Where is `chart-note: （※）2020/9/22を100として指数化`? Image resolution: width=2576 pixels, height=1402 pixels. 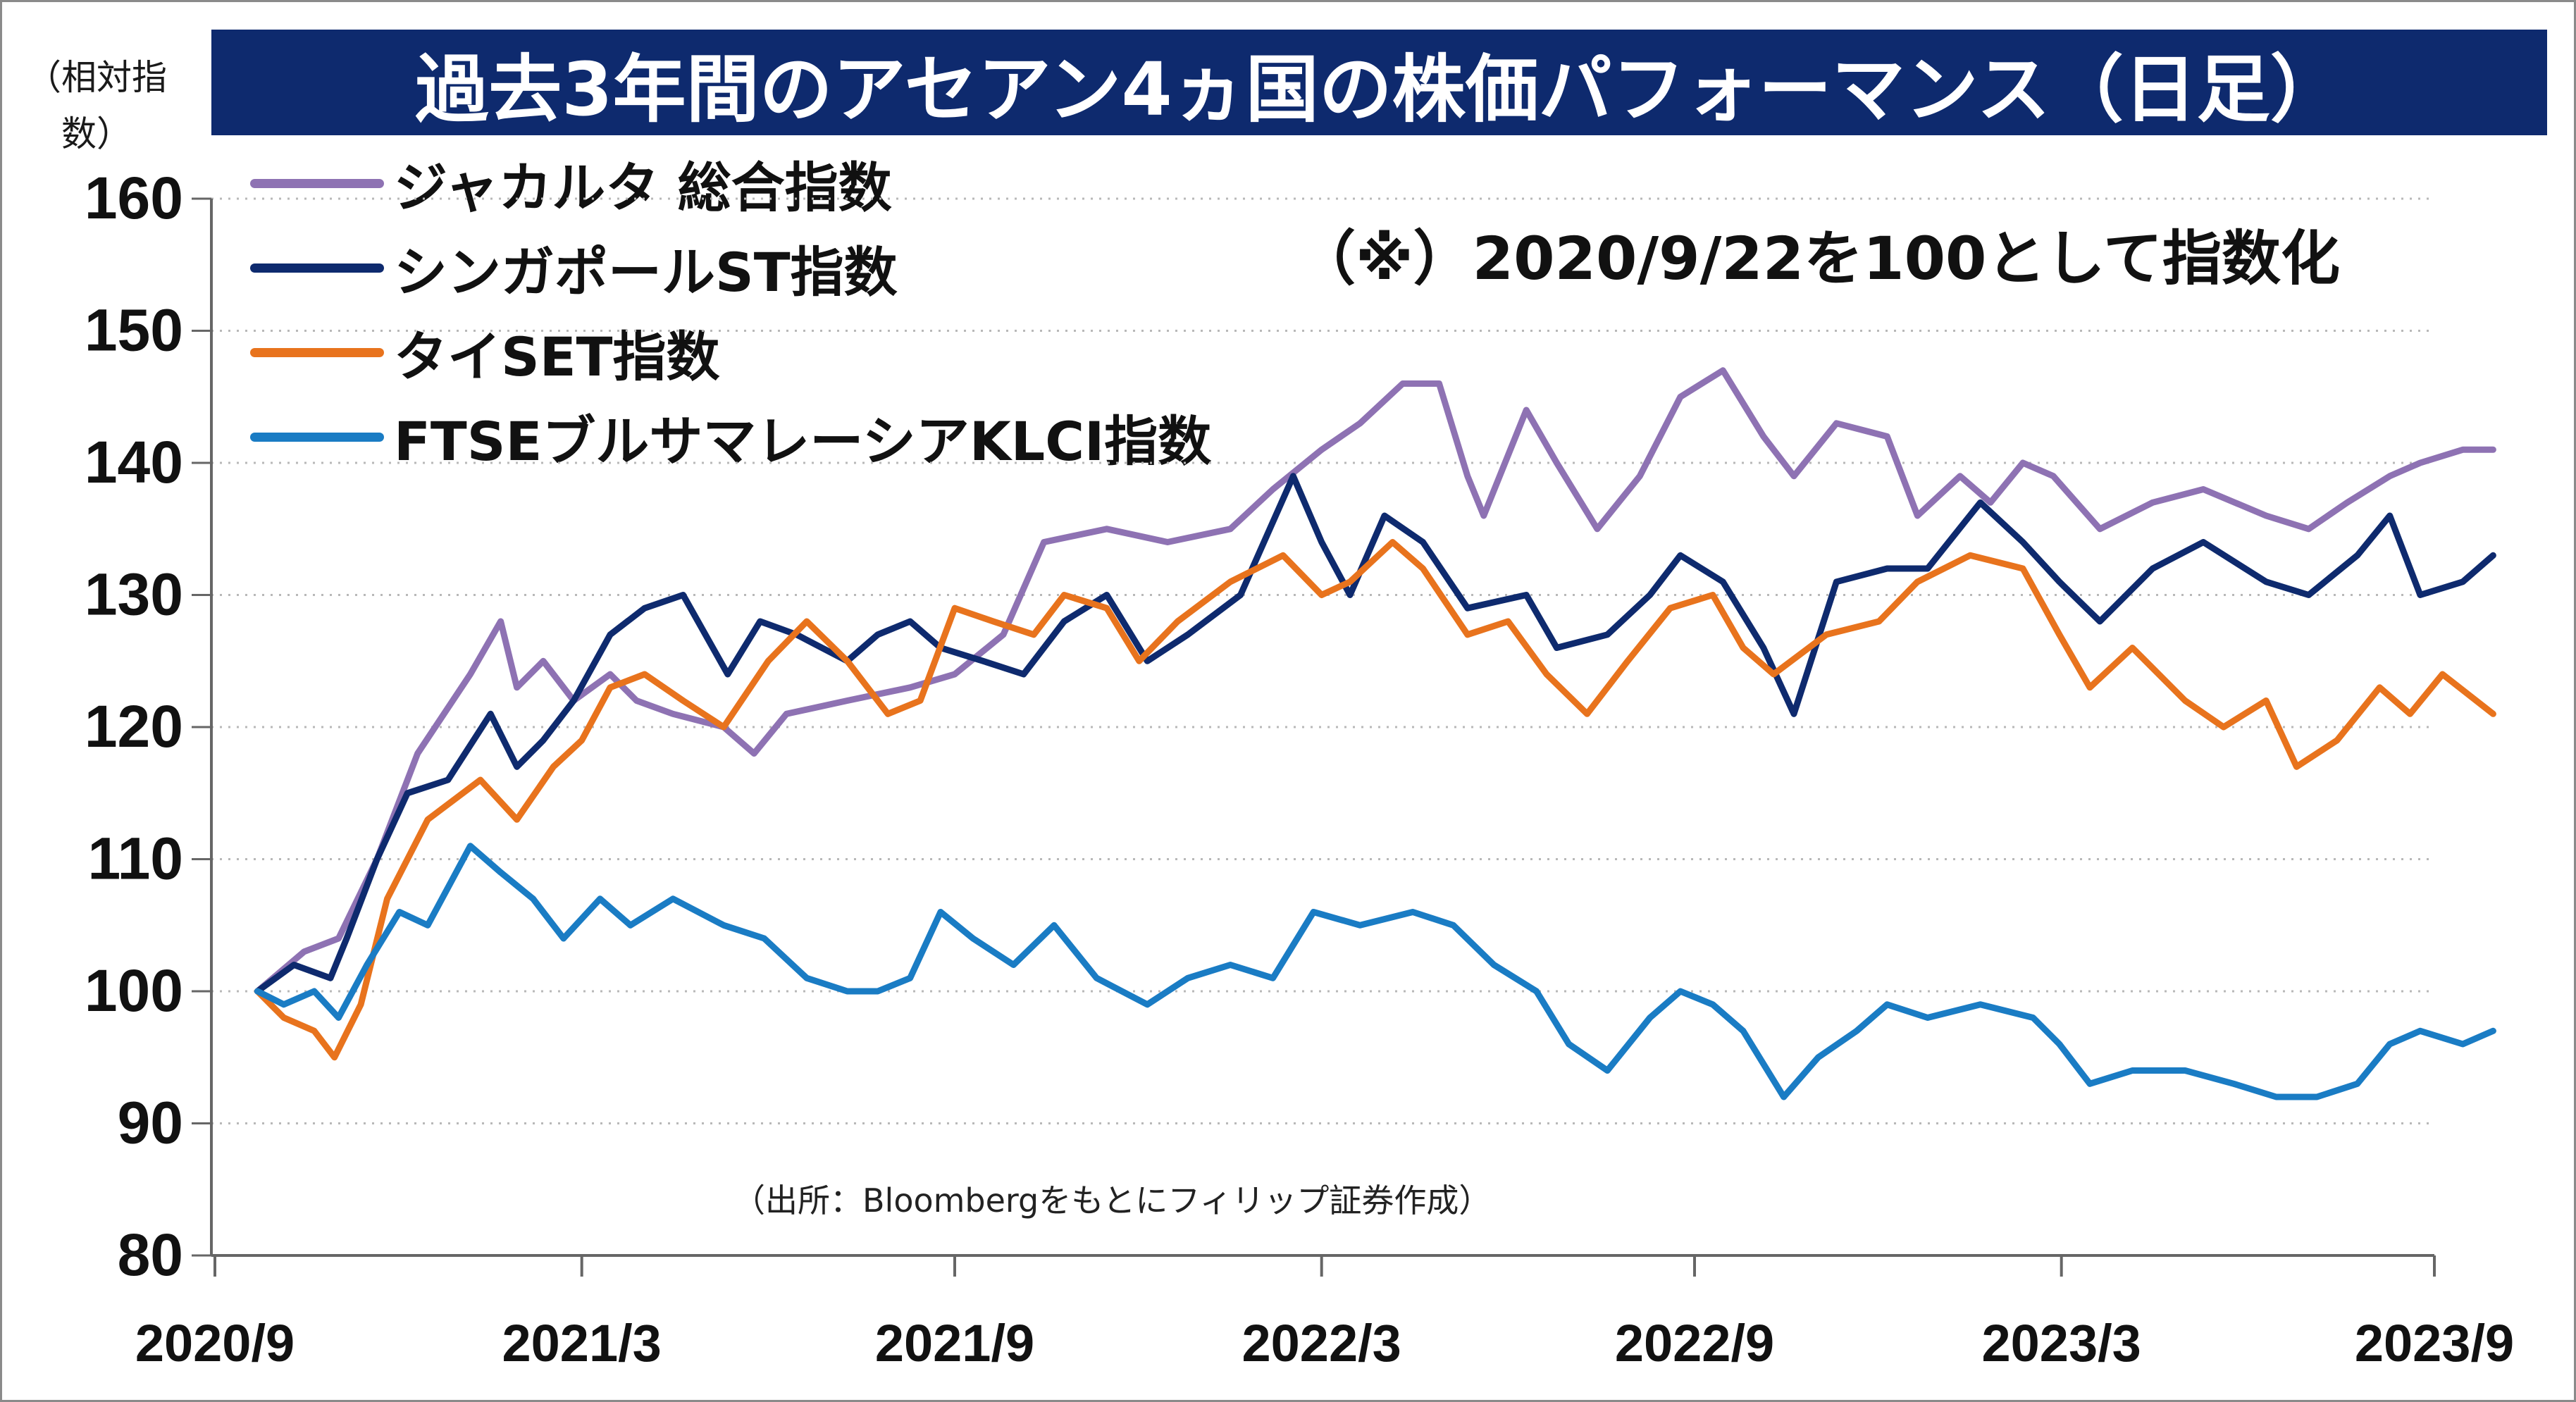
chart-note: （※）2020/9/22を100として指数化 is located at coordinates (1818, 258).